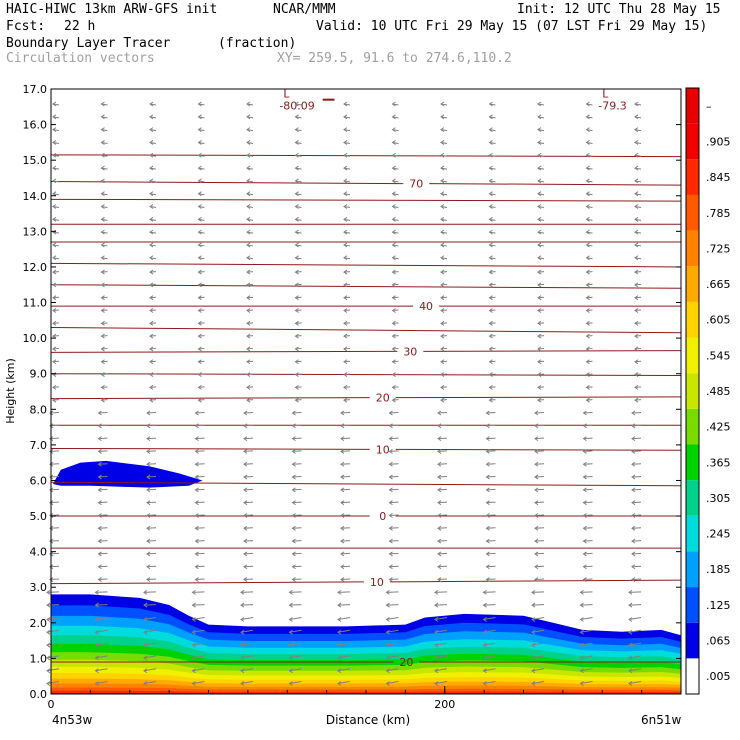  I want to click on x-left-endpoint-label: 4n53w, so click(72, 720).